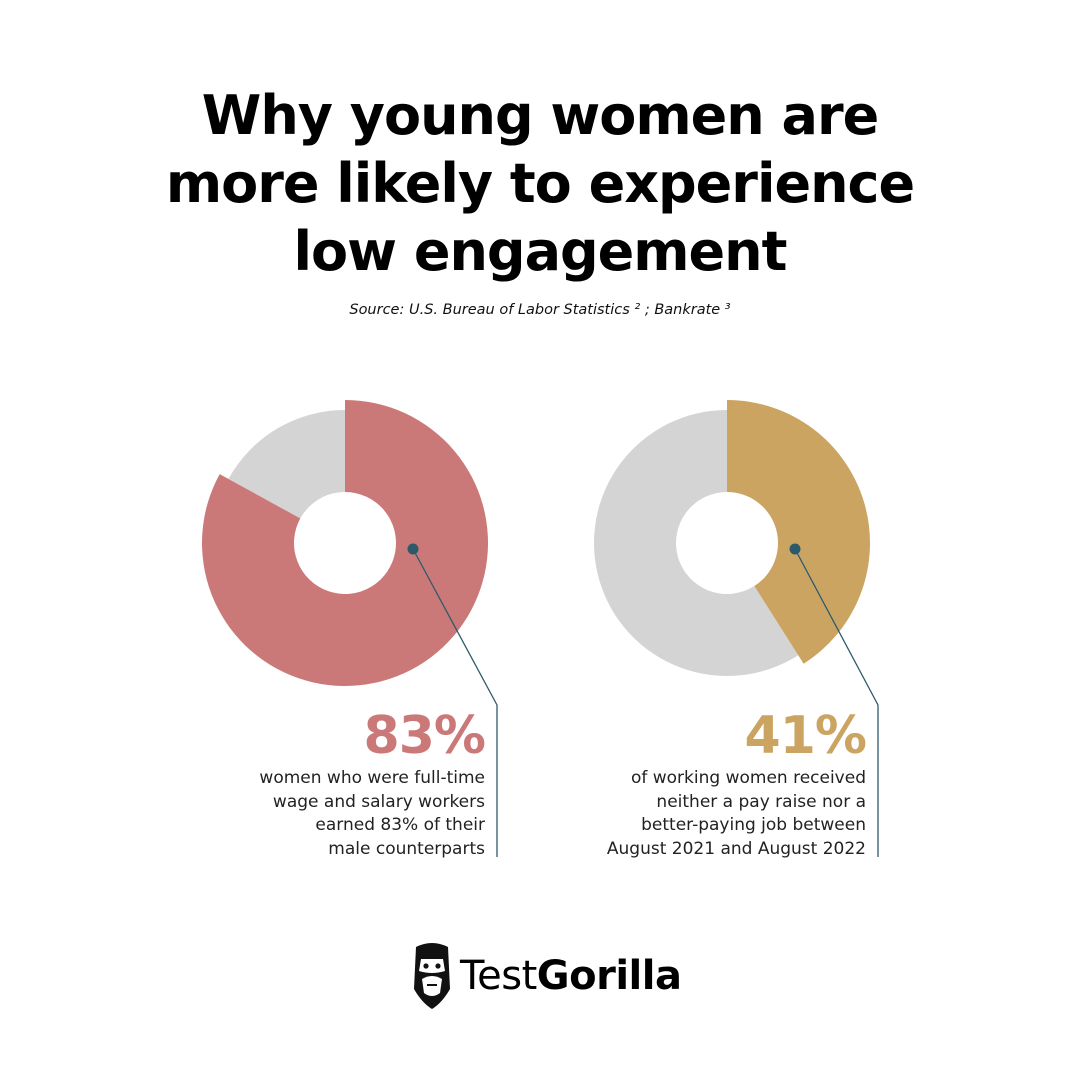 Image resolution: width=1080 pixels, height=1080 pixels. I want to click on title-line: low engagement, so click(540, 251).